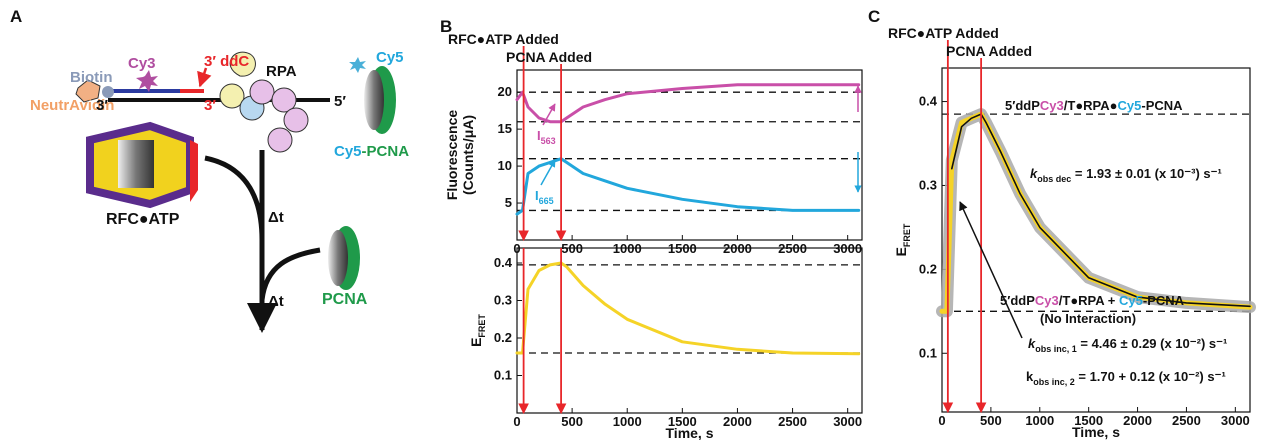  I want to click on annotation: kobs inc, 2 = 1.70 + 0.12 (x 10⁻²) s⁻¹, so click(1126, 378).